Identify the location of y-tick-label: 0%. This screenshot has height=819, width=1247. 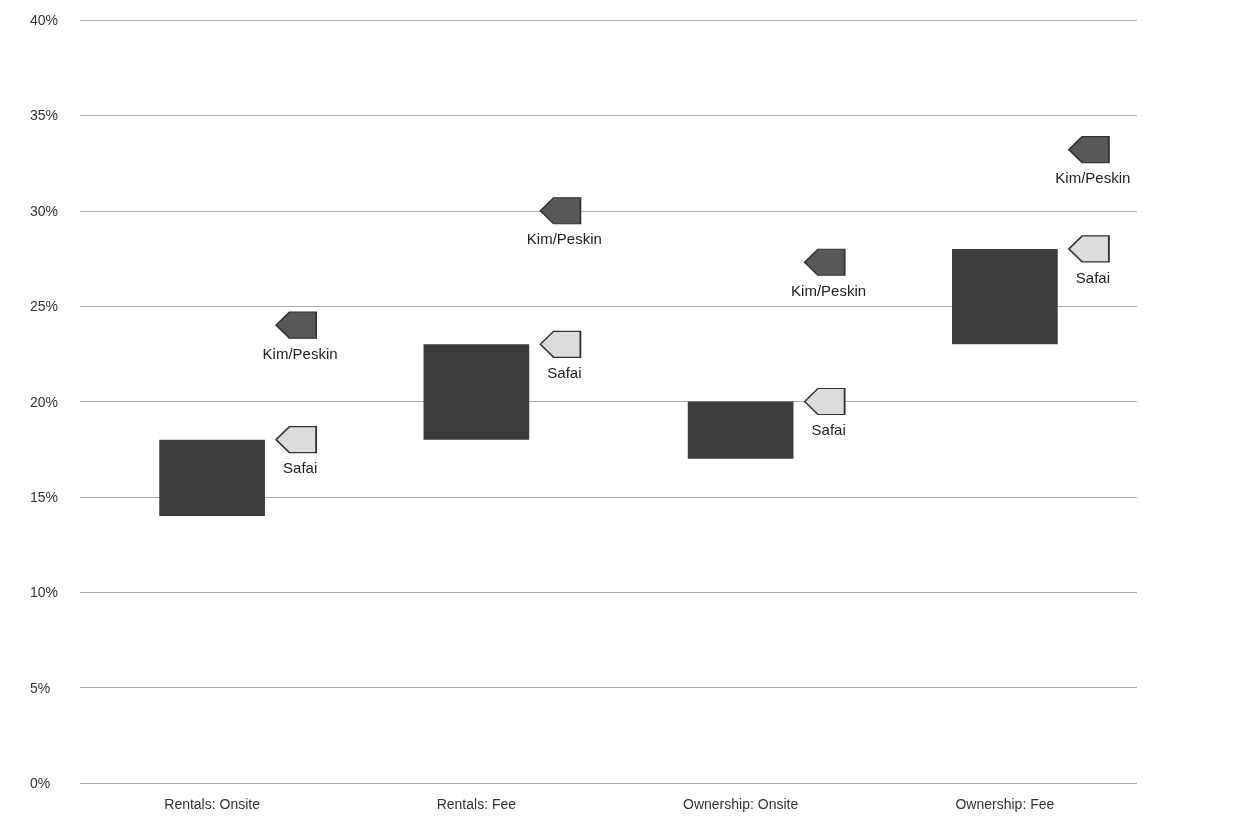
(40, 783).